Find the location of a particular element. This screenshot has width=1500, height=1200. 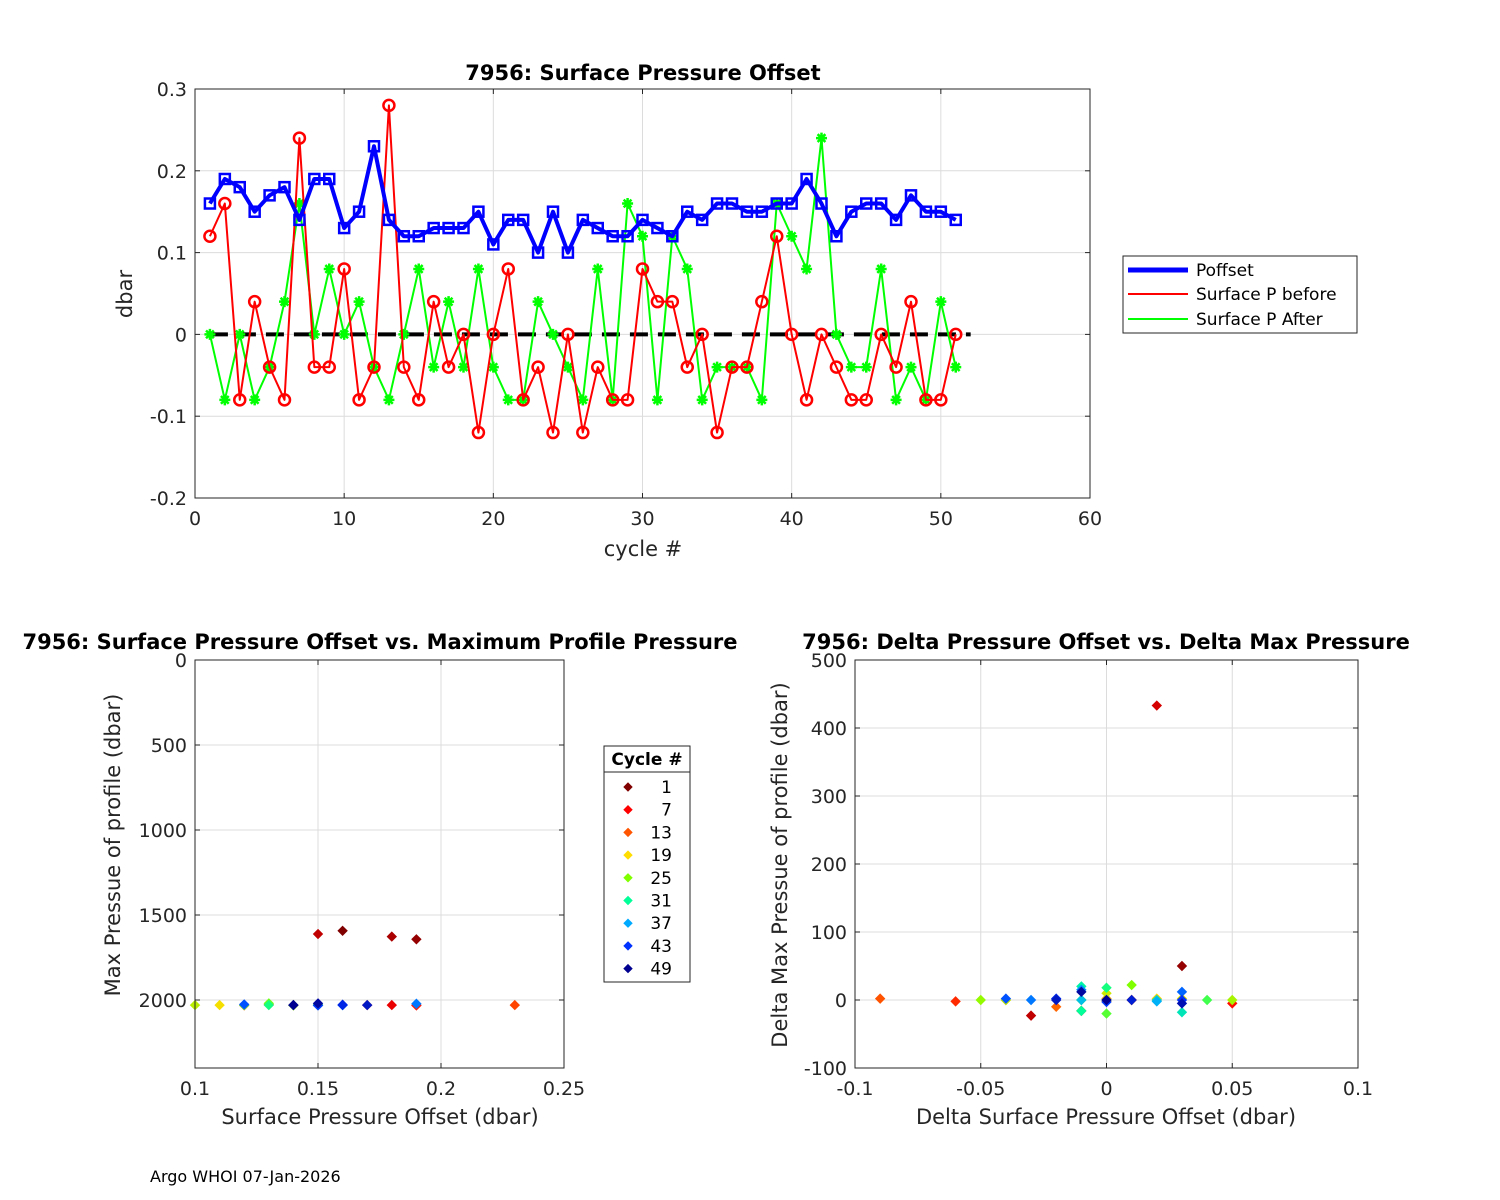

chart3-xtick-label: 0.1 is located at coordinates (1358, 1089).